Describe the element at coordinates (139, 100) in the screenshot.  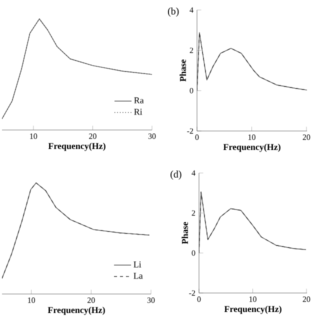
I see `legend-label: Ra` at that location.